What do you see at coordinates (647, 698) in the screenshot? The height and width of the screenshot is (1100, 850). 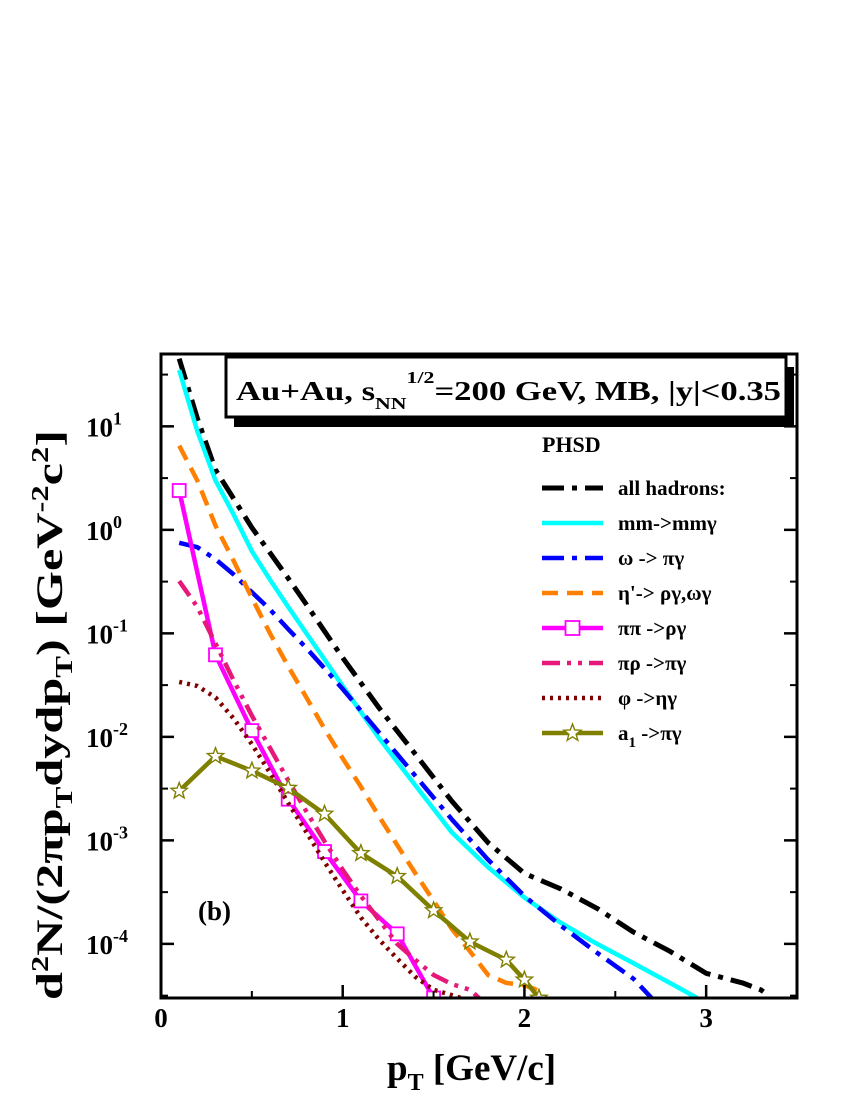 I see `legend-label-series: φ ->ηγ` at bounding box center [647, 698].